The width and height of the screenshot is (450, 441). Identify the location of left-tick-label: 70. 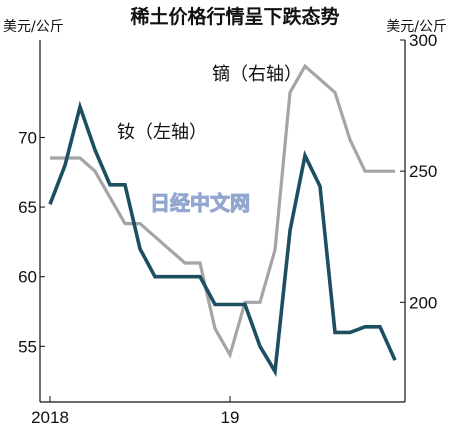
(27, 137).